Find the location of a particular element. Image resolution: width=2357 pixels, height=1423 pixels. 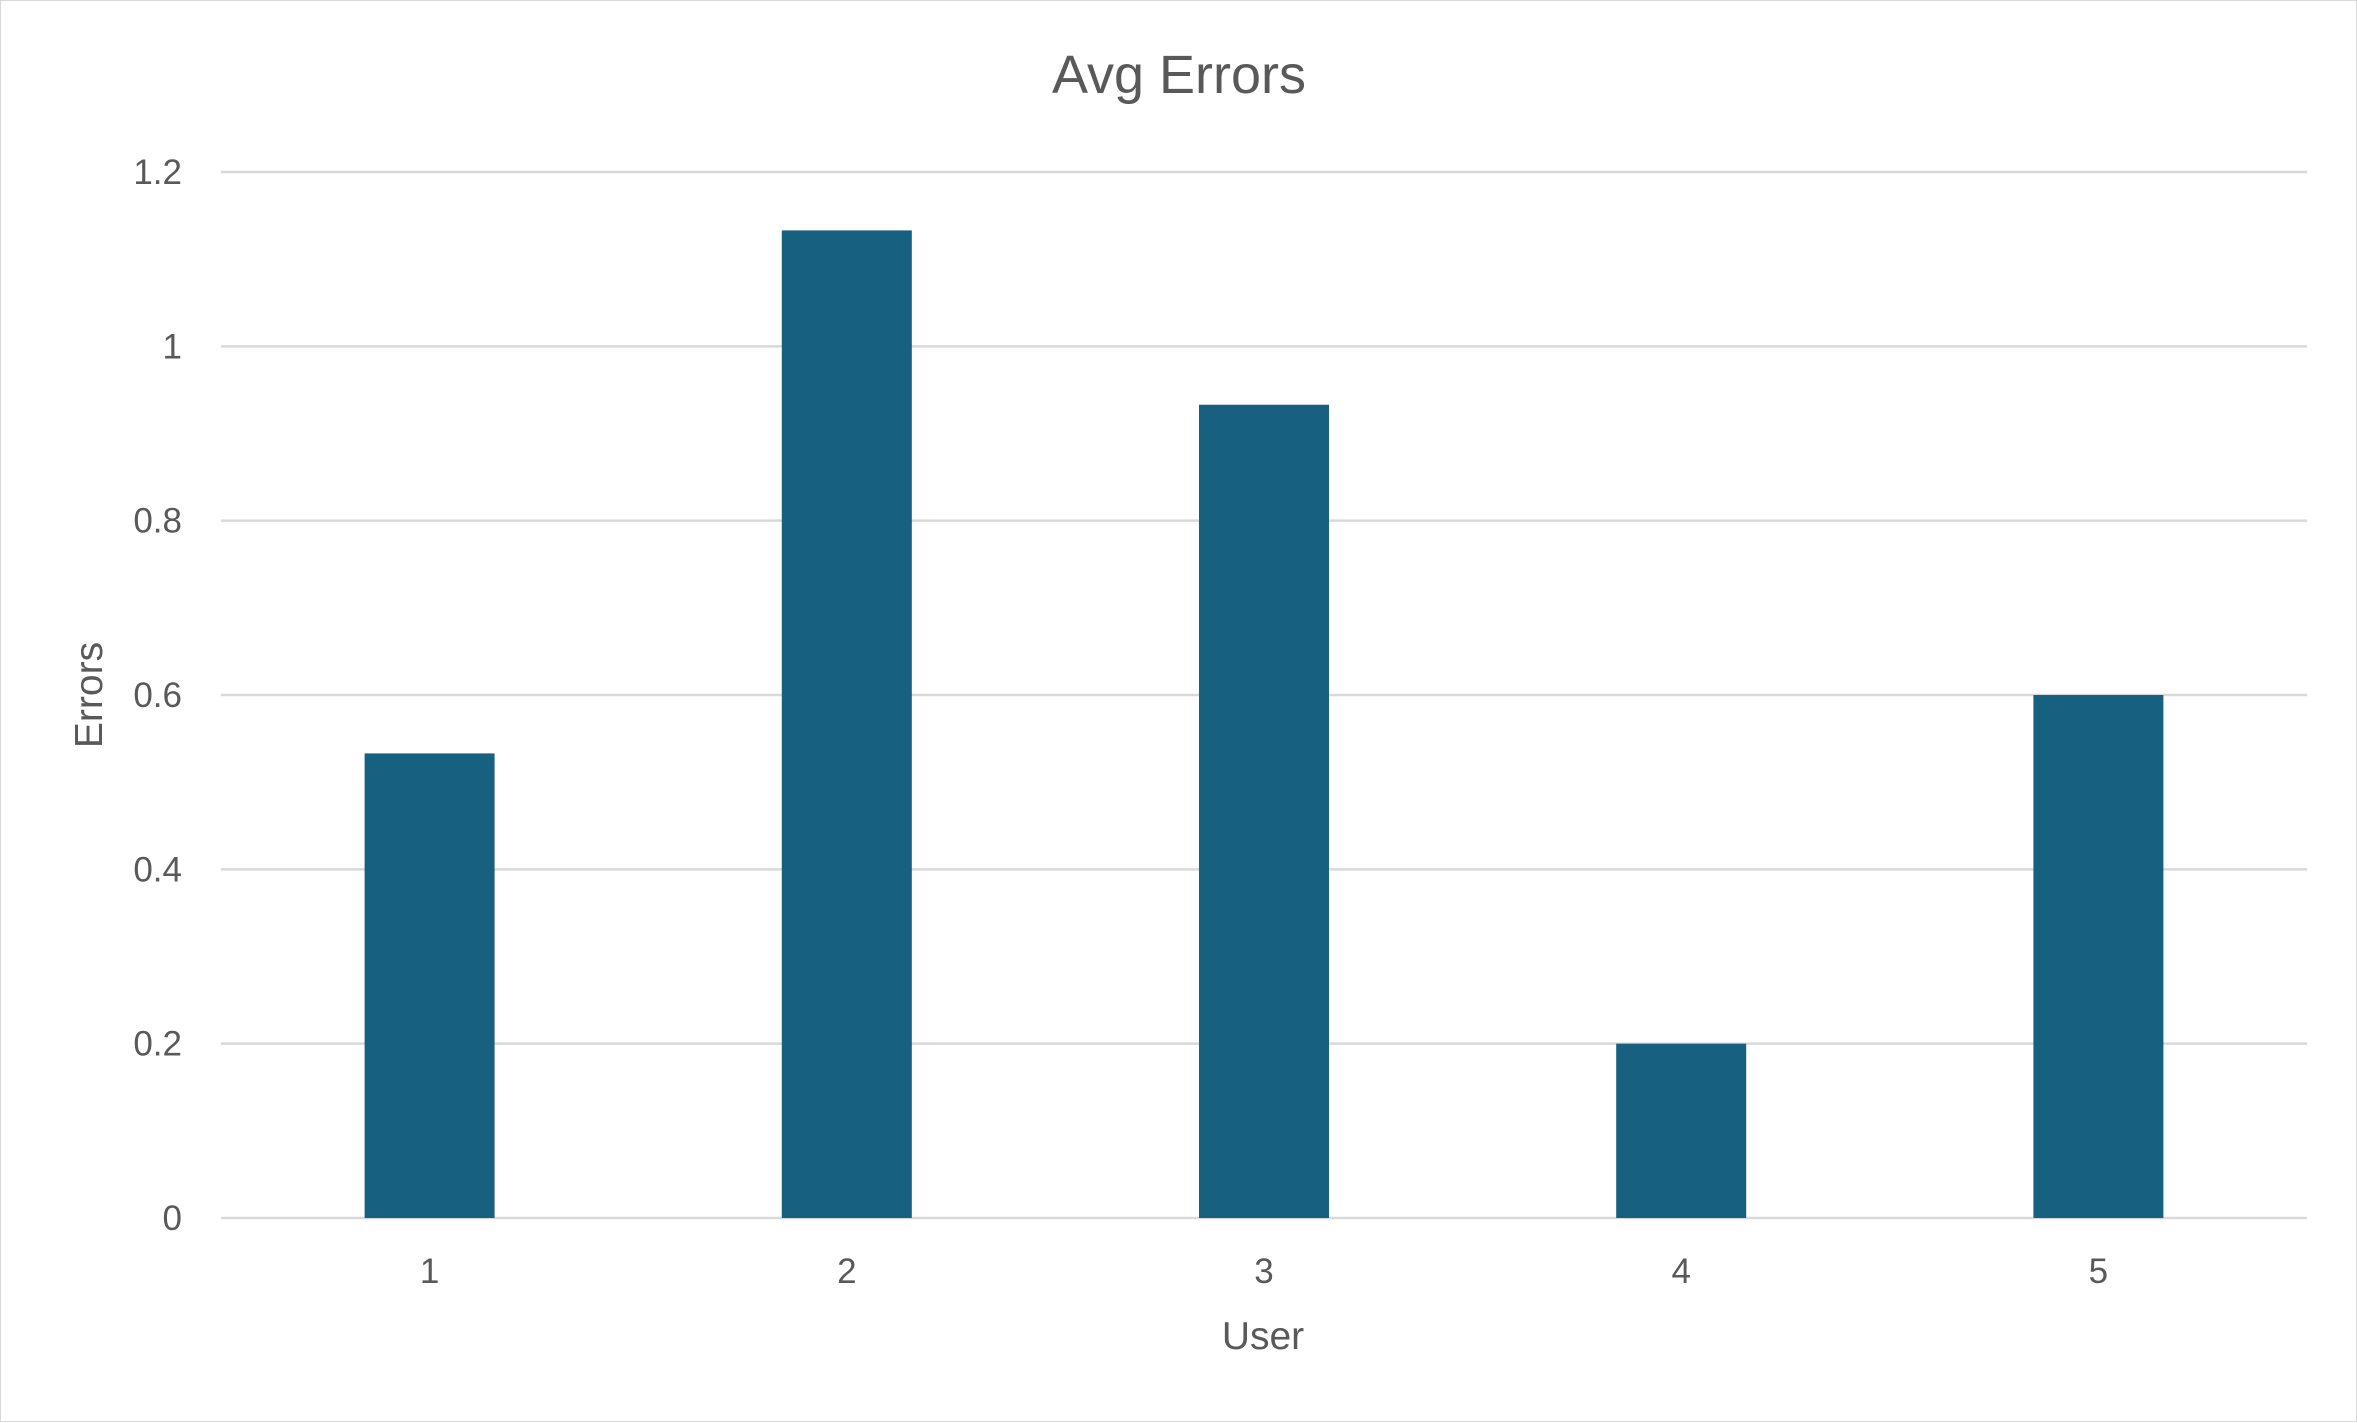

chart-title: Avg Errors is located at coordinates (1179, 75).